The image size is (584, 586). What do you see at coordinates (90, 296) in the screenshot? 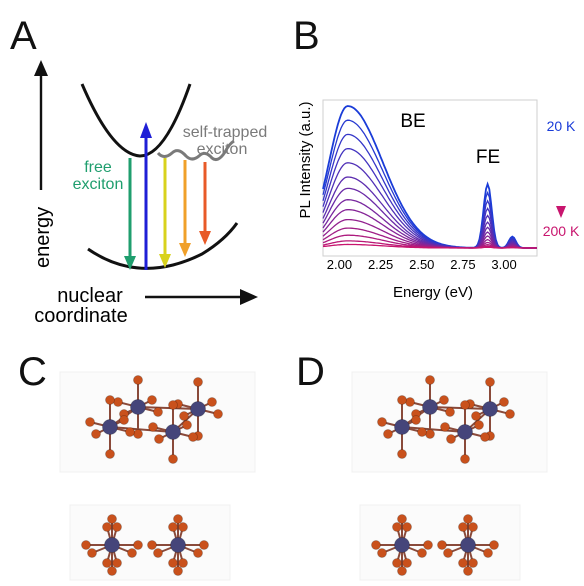
I see `coordinate-axis-label-1: nuclear` at bounding box center [90, 296].